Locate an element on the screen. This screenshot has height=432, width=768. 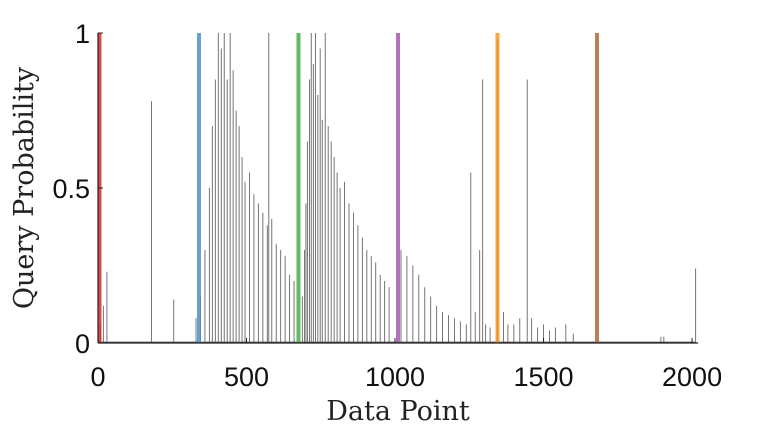
y-tick-label: 1 is located at coordinates (82, 34).